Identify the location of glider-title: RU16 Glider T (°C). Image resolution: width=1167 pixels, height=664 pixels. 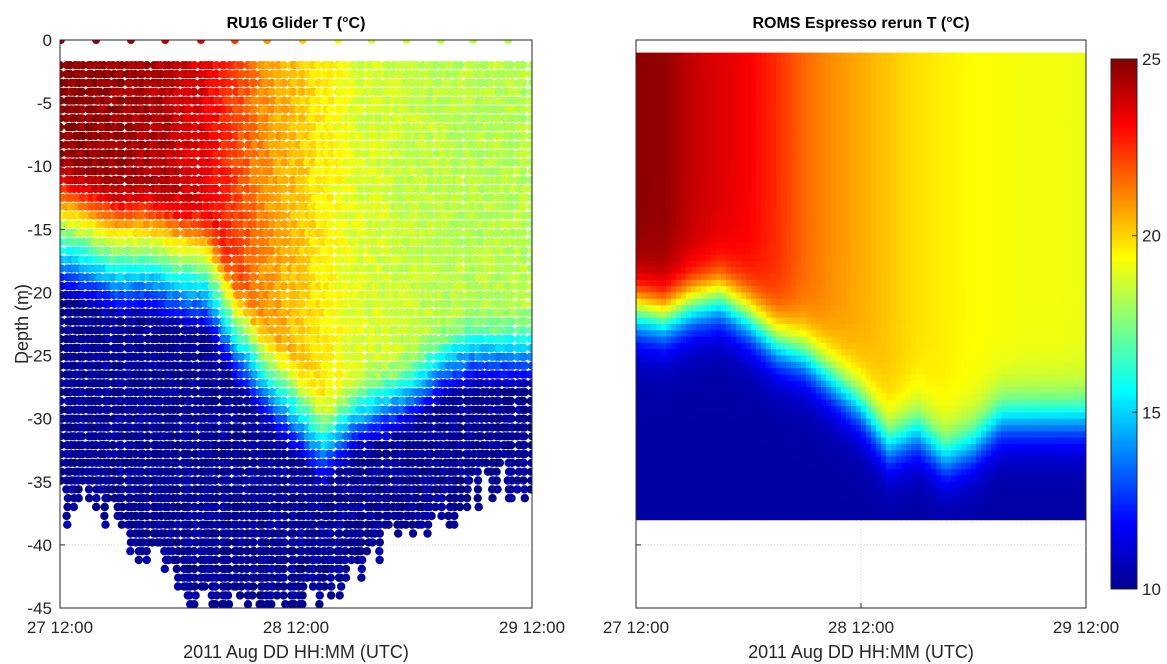
(296, 23).